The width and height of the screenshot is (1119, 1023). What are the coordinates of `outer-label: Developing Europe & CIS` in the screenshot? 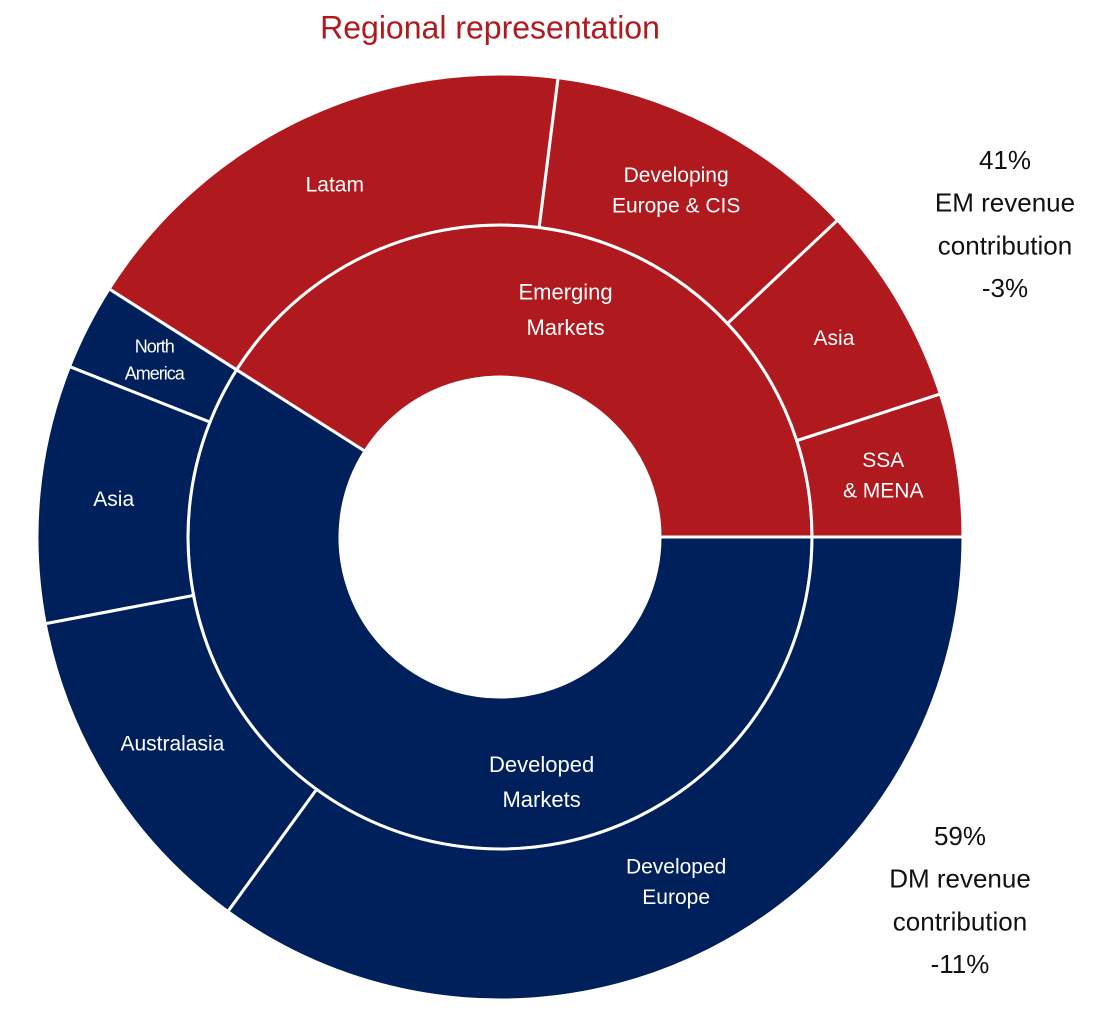 It's located at (676, 190).